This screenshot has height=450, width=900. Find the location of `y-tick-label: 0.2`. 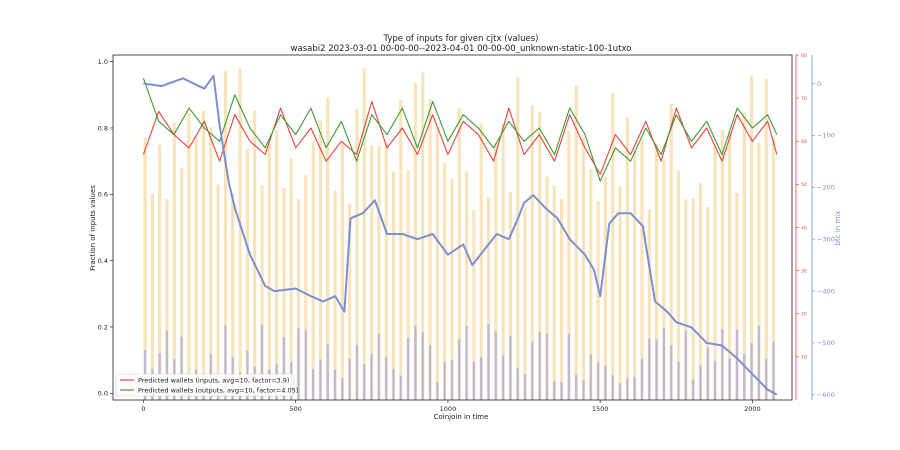

y-tick-label: 0.2 is located at coordinates (103, 327).